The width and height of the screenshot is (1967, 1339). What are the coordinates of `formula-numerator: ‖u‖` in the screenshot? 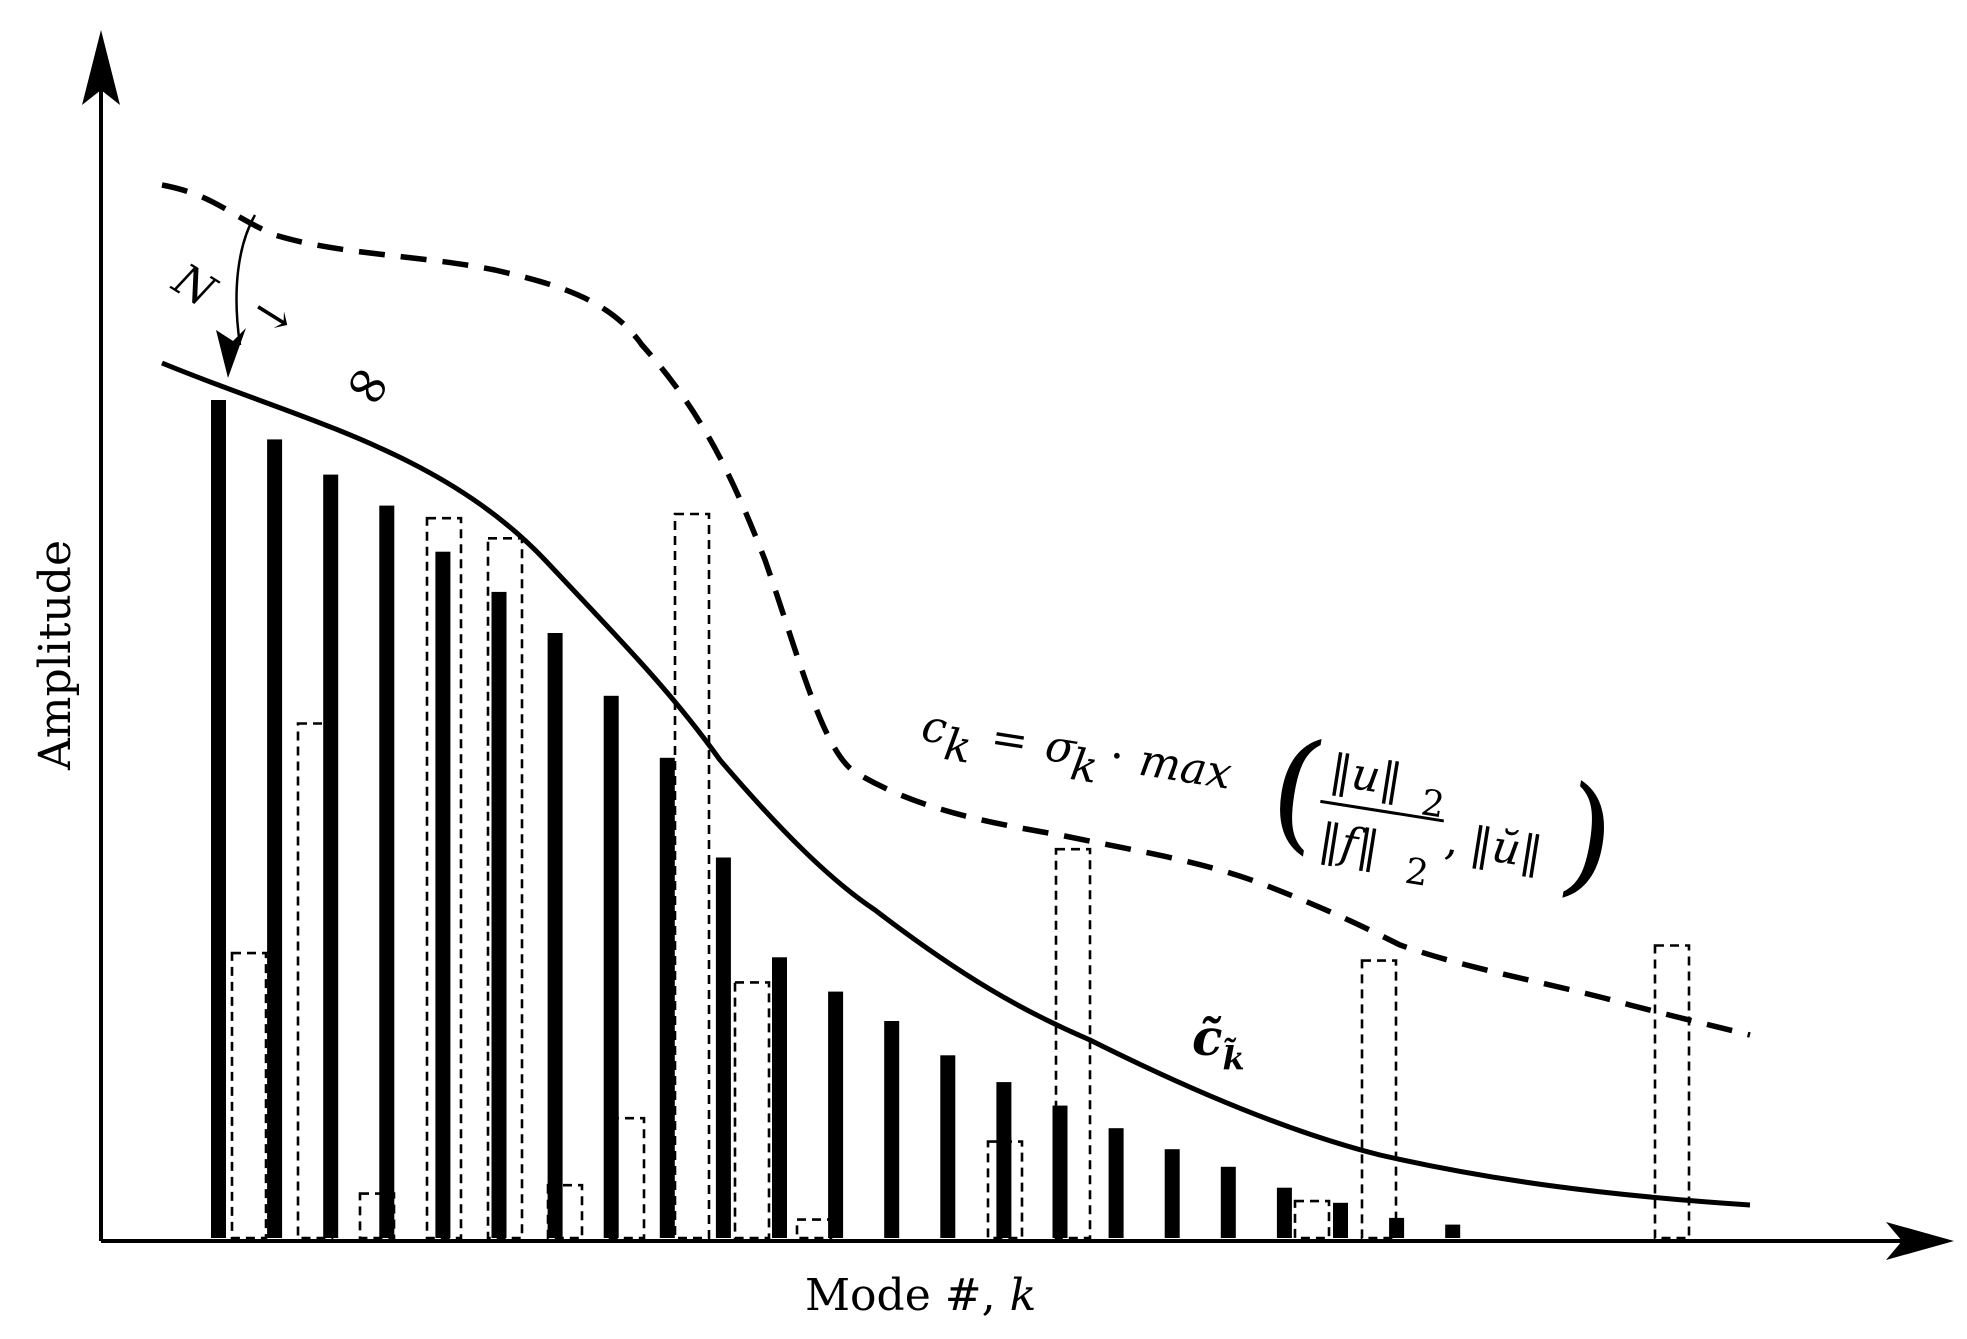 It's located at (1365, 776).